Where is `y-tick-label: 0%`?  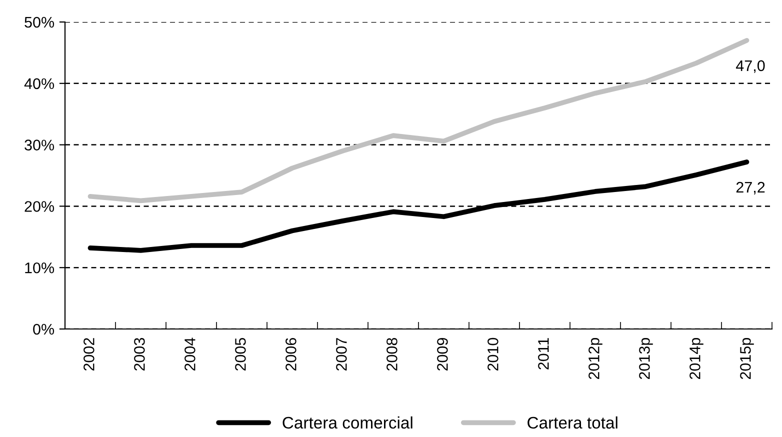 y-tick-label: 0% is located at coordinates (43, 329).